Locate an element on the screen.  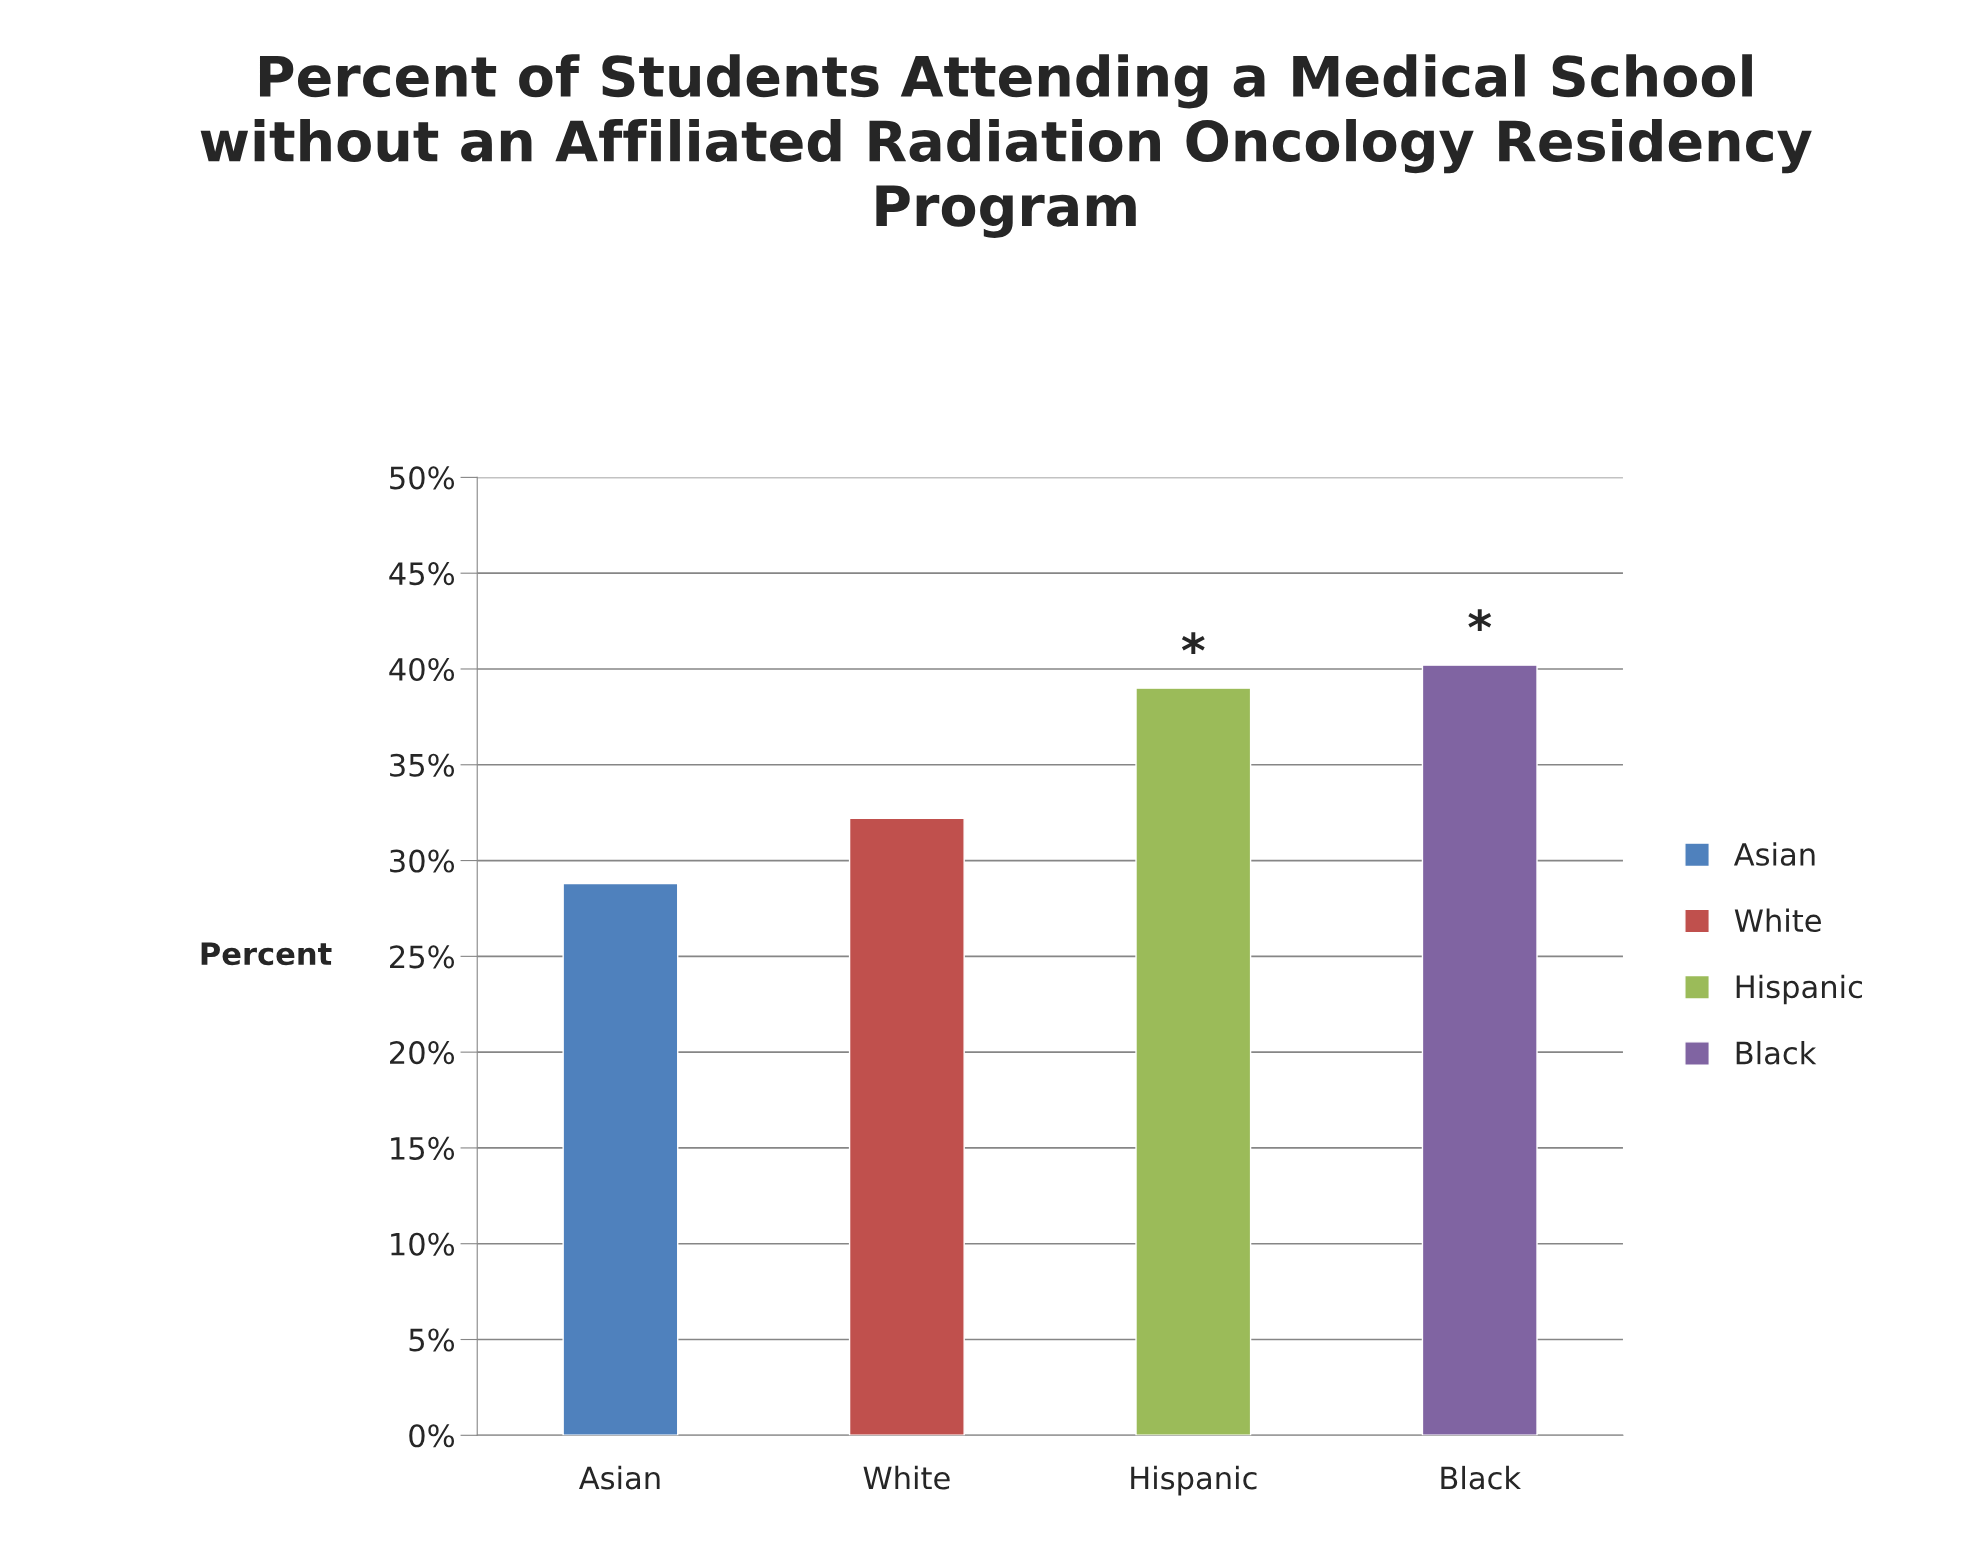
chart-title: Percent of Students Attending a Medical School without an Affiliated Radiation Oncology Residency Program is located at coordinates (1006, 146).